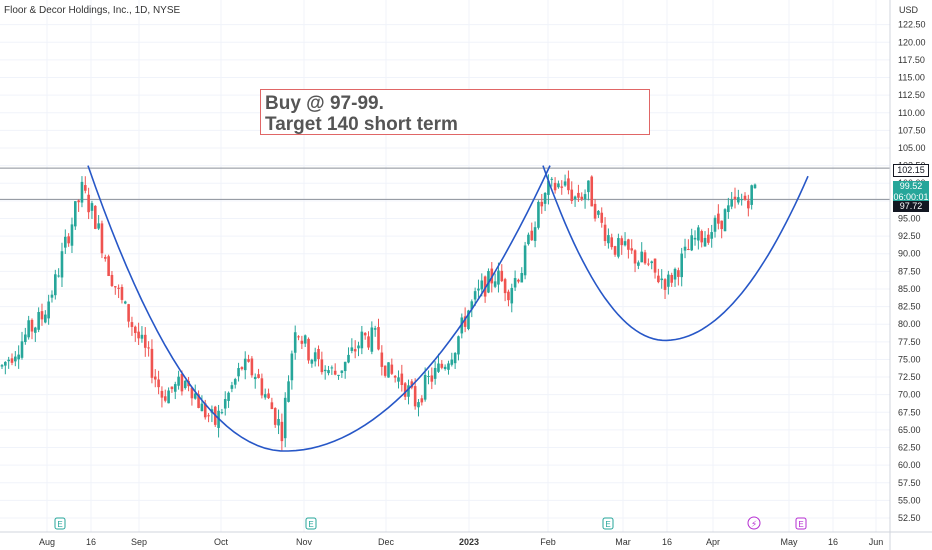 The image size is (932, 550). I want to click on price-tick-label: 85.00, so click(909, 289).